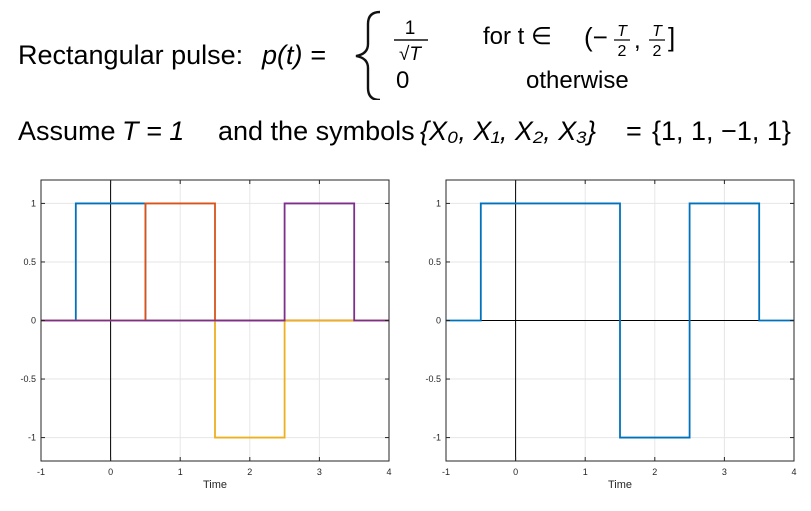 This screenshot has height=511, width=811. I want to click on series-line-purple, so click(215, 262).